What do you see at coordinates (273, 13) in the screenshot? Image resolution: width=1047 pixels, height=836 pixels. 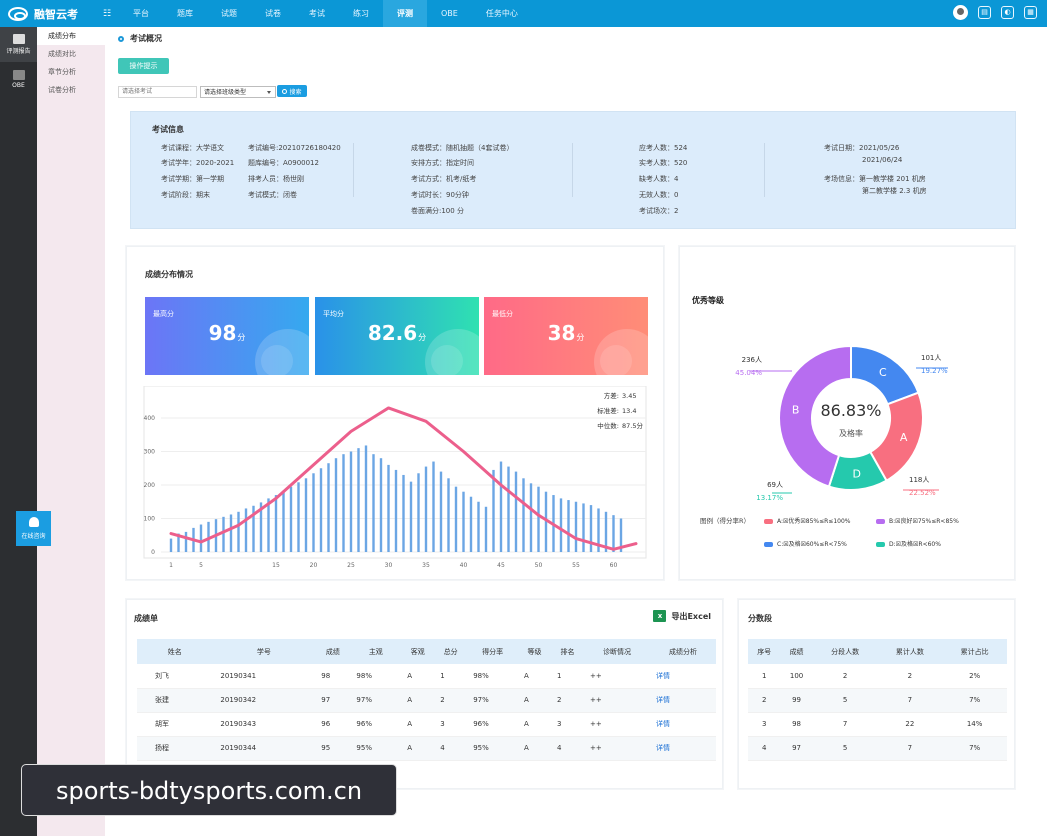 I see `nav-papers: 试卷` at bounding box center [273, 13].